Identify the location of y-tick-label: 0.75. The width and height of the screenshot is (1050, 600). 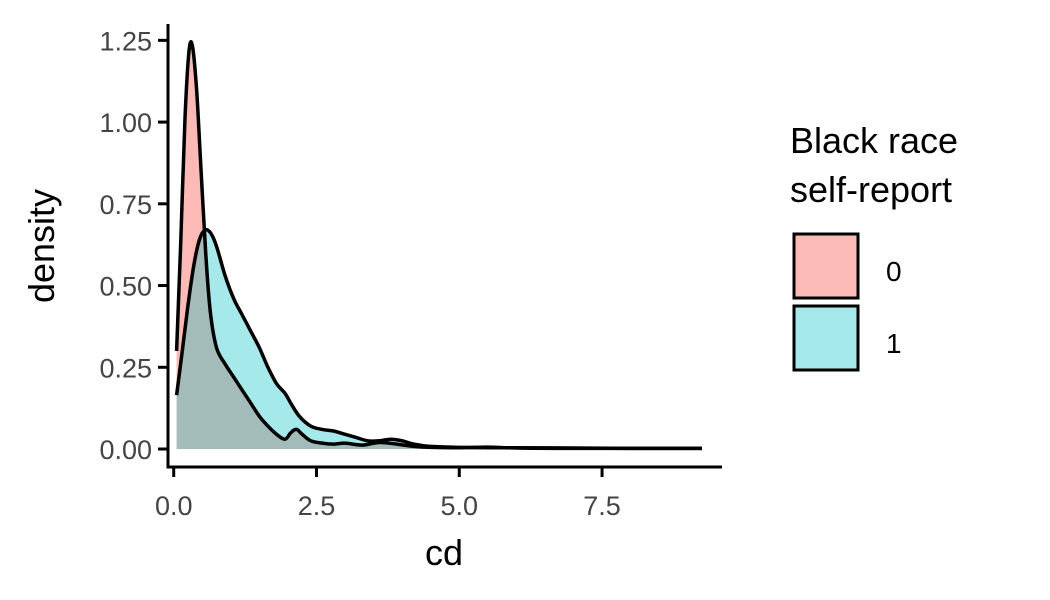
(125, 205).